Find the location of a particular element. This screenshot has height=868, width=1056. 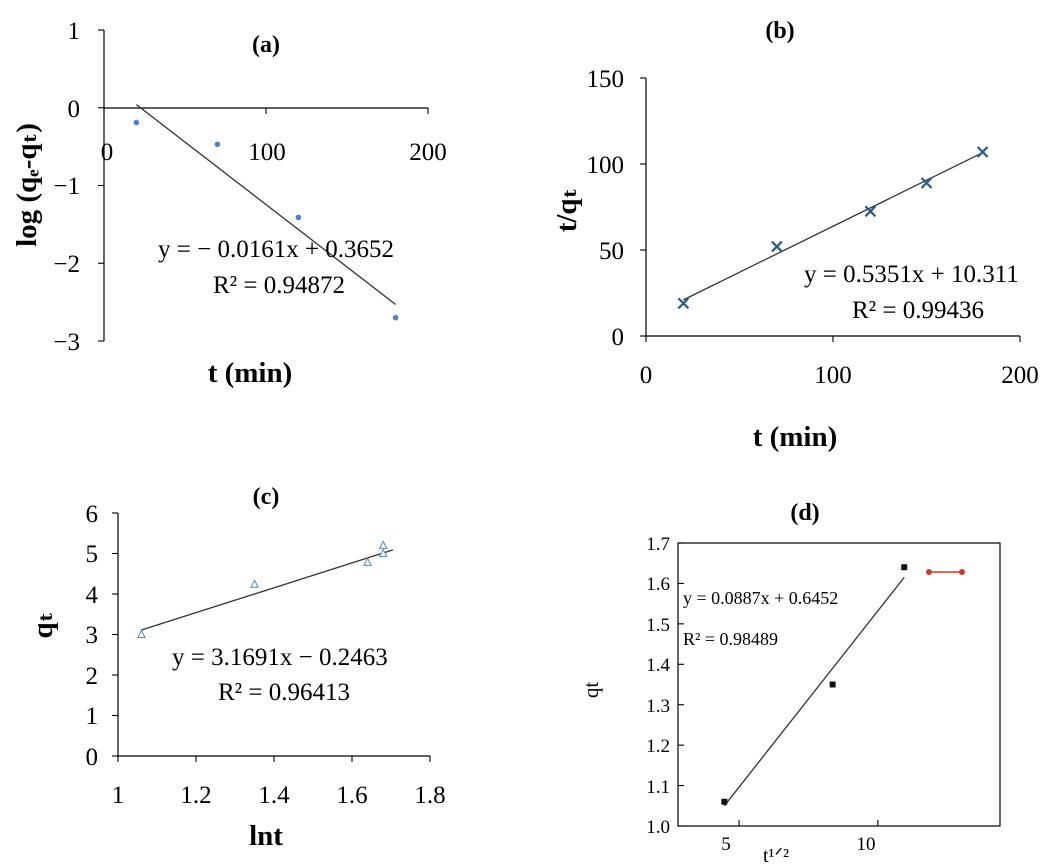

panel-c-r2: R² = 0.96413 is located at coordinates (284, 692).